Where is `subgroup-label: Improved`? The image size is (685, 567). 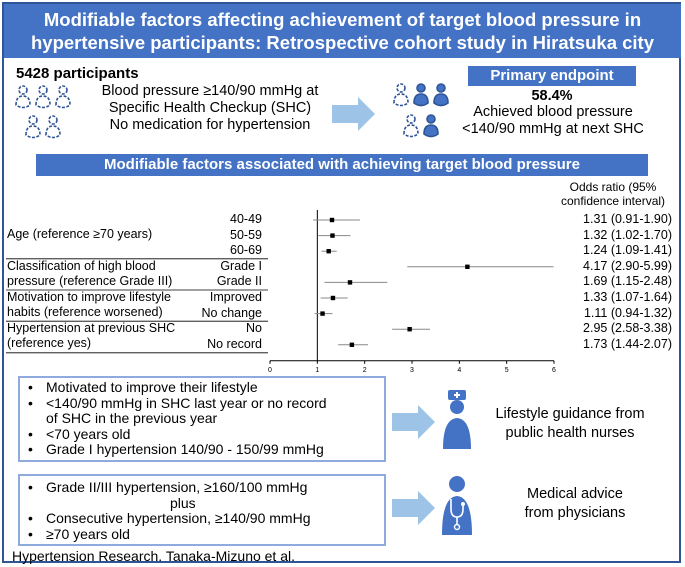 subgroup-label: Improved is located at coordinates (235, 297).